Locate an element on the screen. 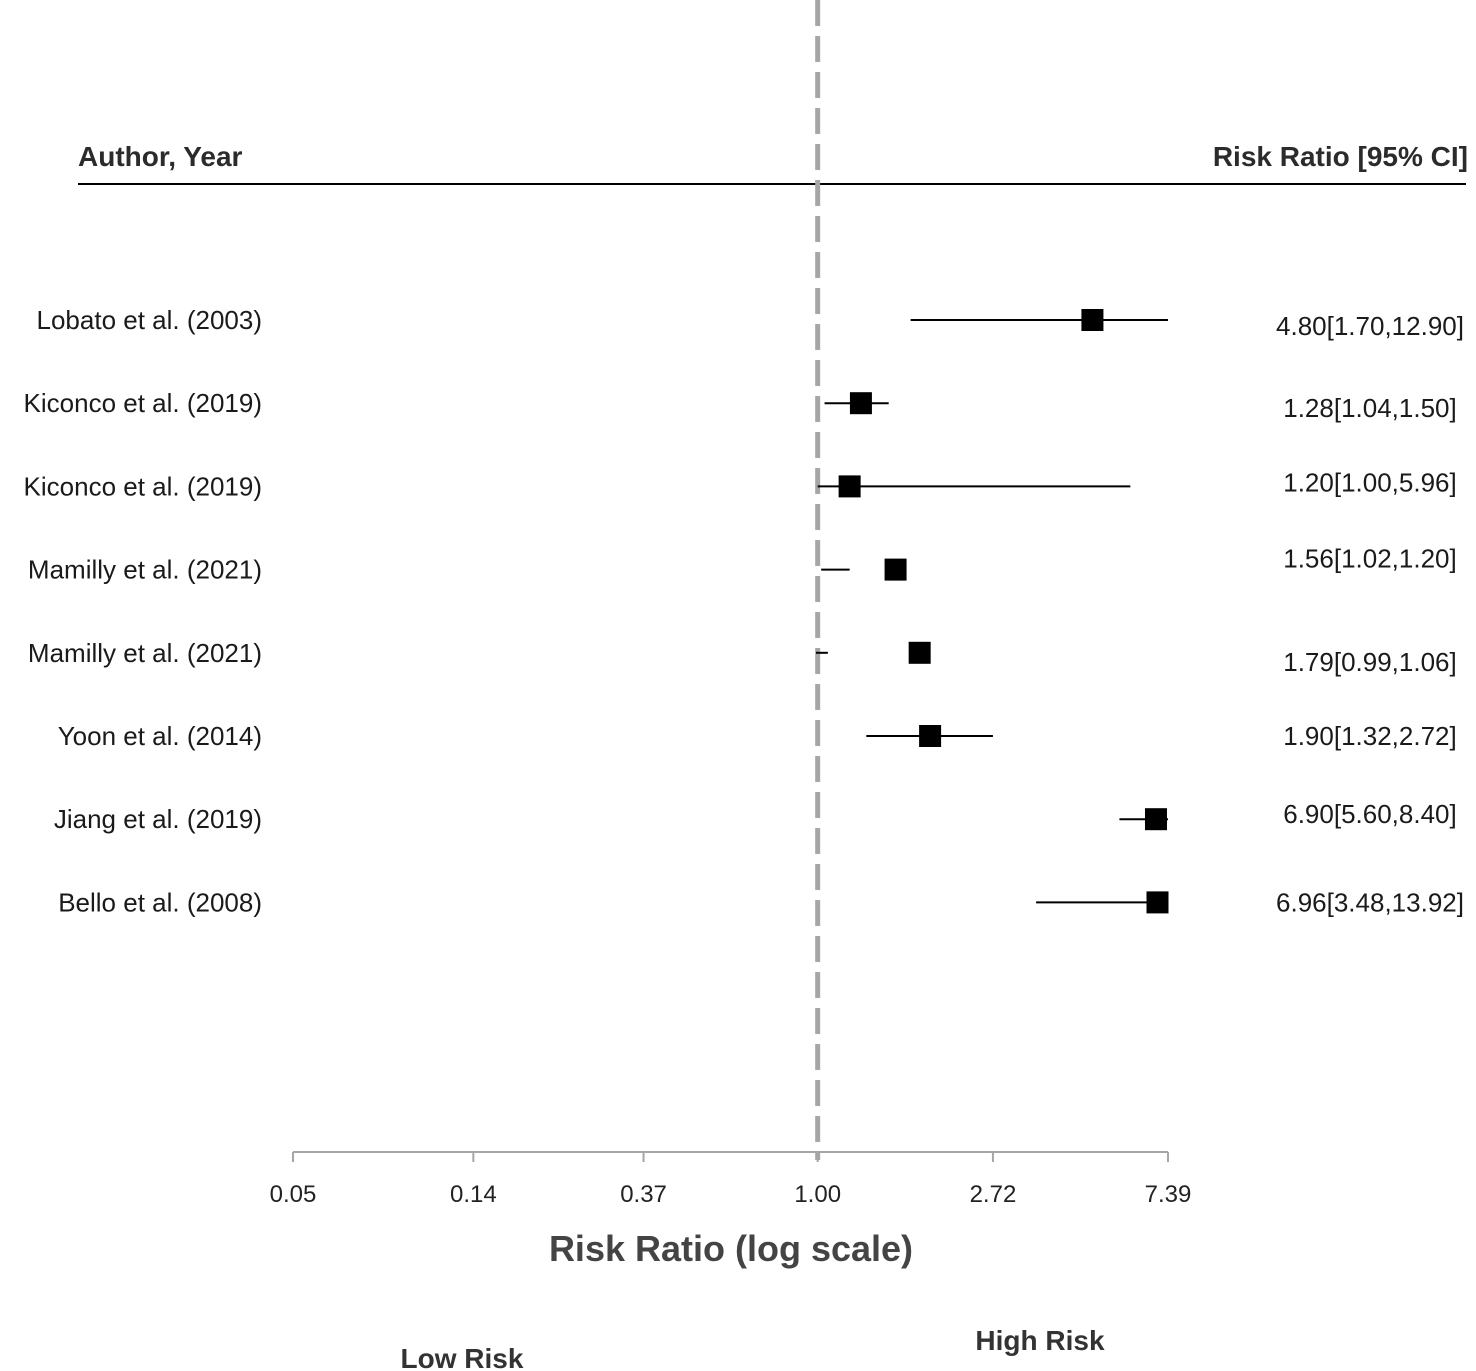  x-tick-label: 0.37 is located at coordinates (643, 1194).